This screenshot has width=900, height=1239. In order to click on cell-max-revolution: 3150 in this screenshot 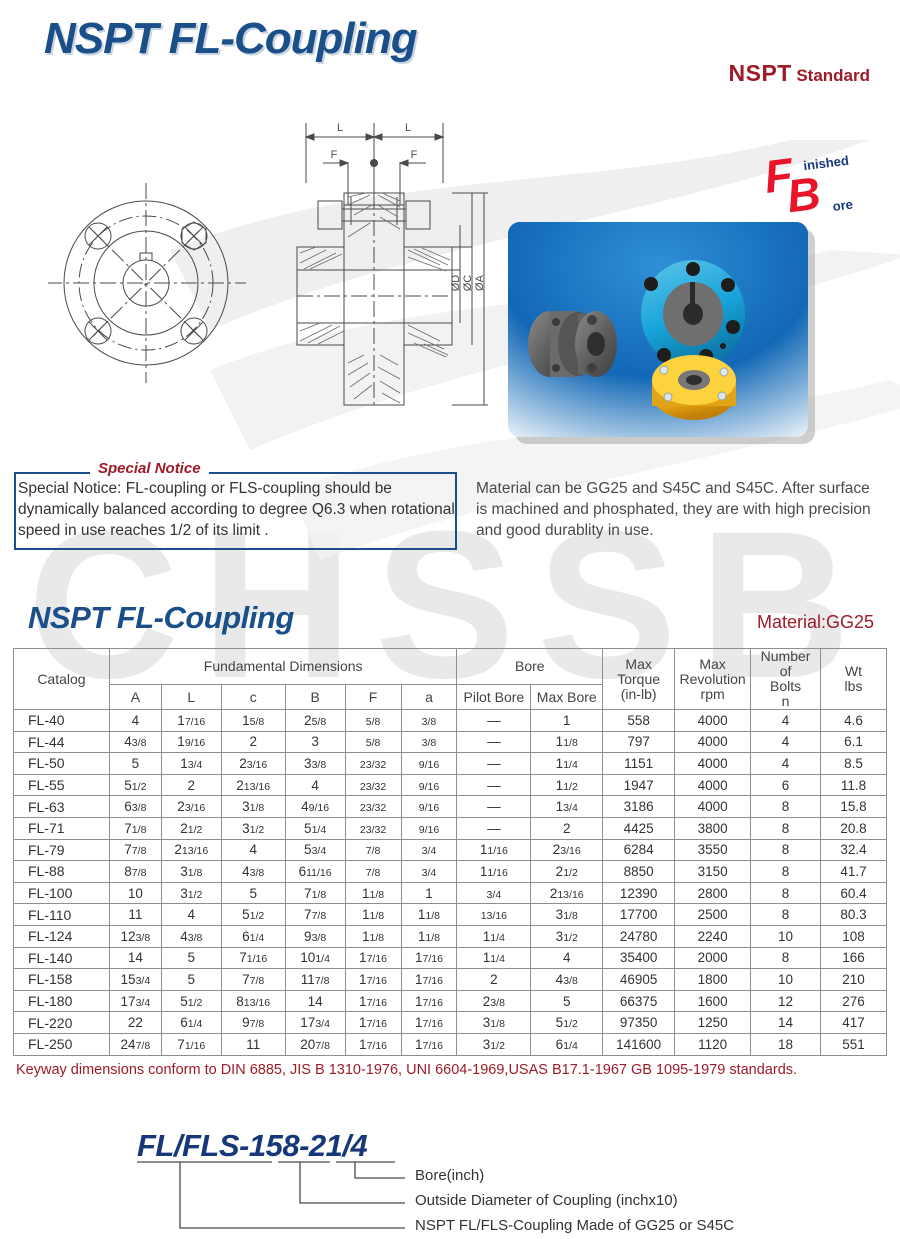, I will do `click(713, 871)`.